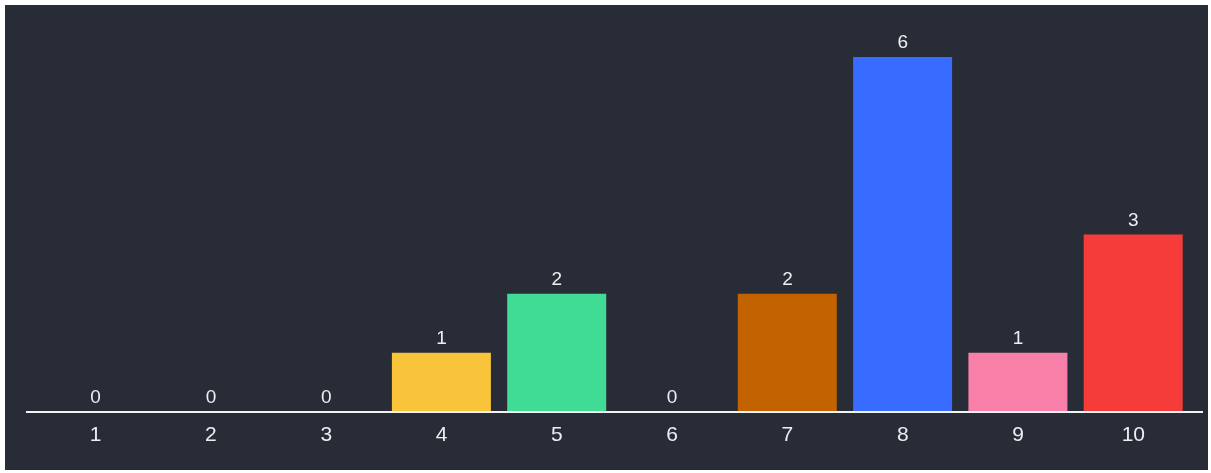 This screenshot has width=1211, height=473. Describe the element at coordinates (903, 41) in the screenshot. I see `data-label: 6` at that location.